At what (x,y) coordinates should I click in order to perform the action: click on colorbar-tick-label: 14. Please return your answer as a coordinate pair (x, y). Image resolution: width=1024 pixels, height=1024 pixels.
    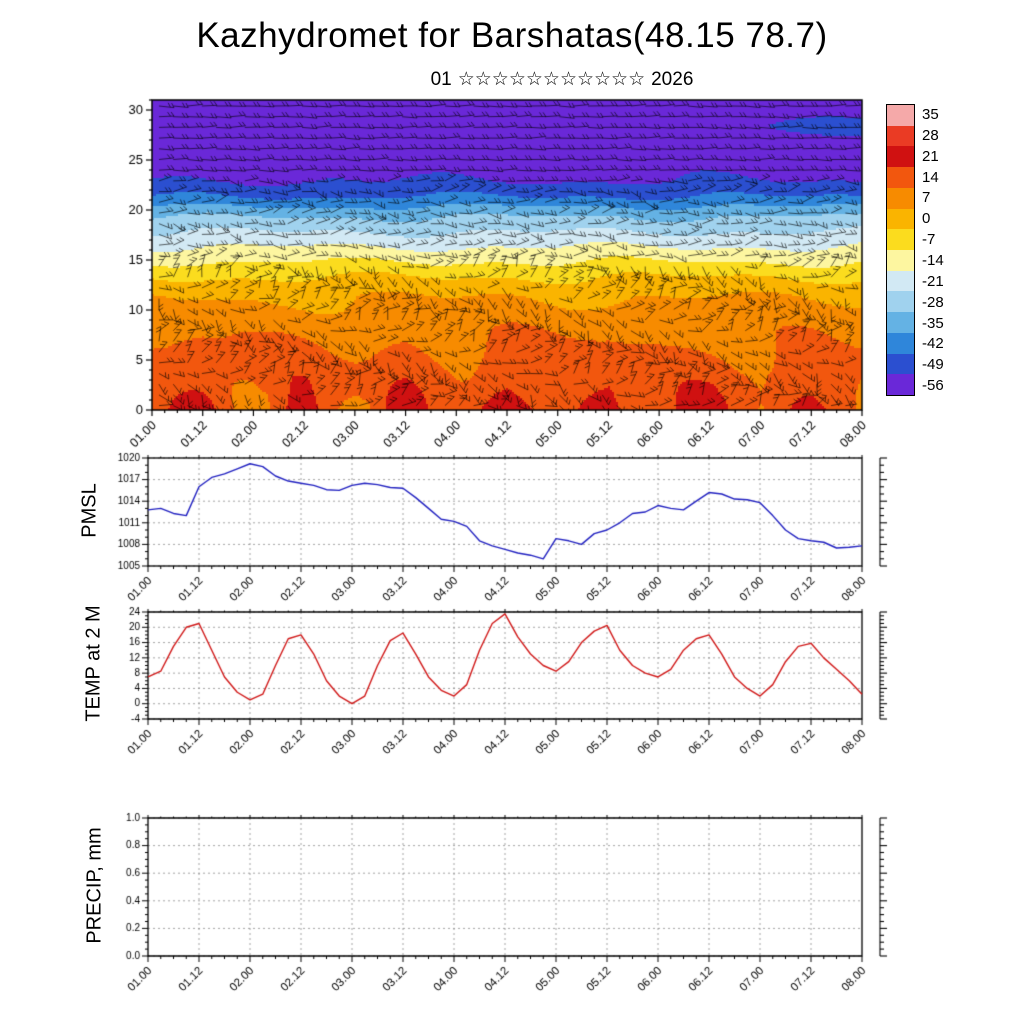
    Looking at the image, I should click on (930, 177).